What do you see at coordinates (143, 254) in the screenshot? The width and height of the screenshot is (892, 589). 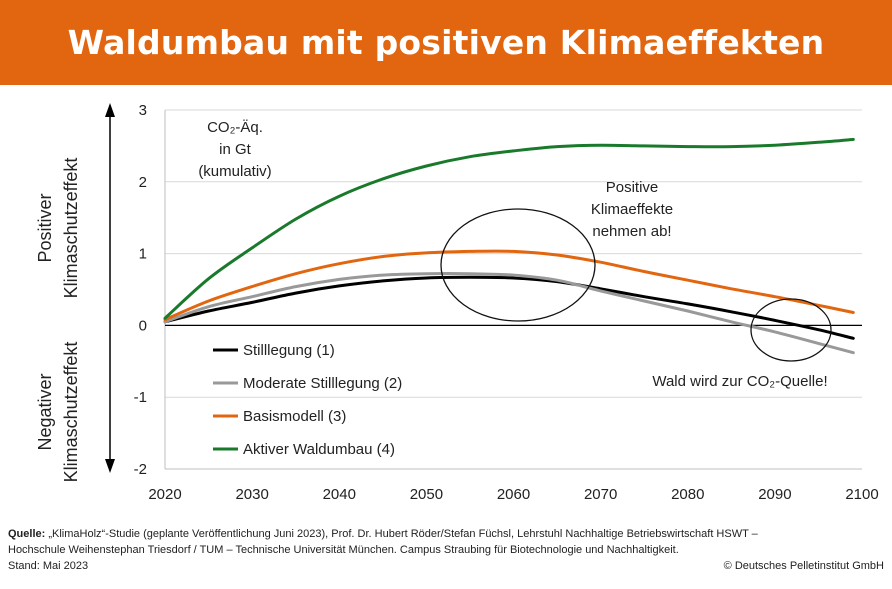 I see `y-tick-label: 1` at bounding box center [143, 254].